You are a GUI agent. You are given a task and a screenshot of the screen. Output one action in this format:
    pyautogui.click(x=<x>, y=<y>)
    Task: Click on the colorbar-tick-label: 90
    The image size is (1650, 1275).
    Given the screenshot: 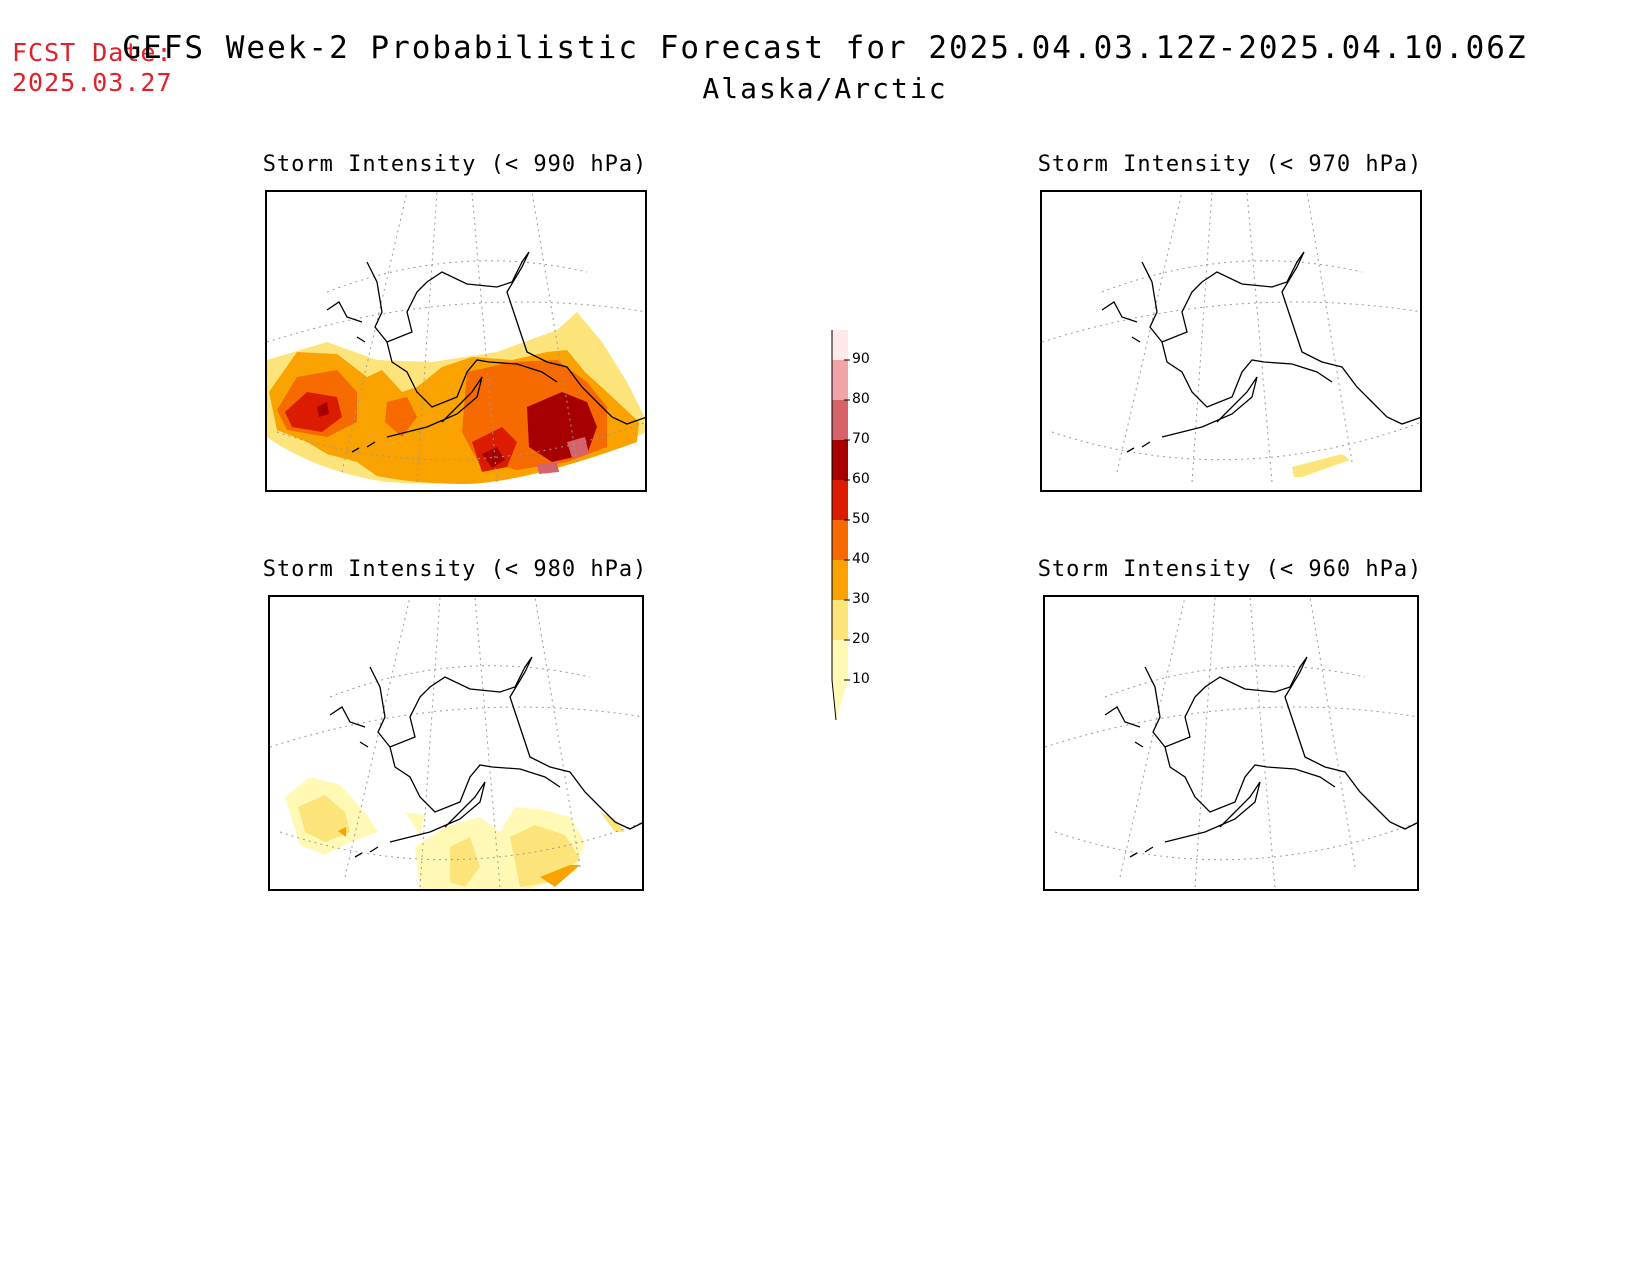 What is the action you would take?
    pyautogui.click(x=861, y=359)
    